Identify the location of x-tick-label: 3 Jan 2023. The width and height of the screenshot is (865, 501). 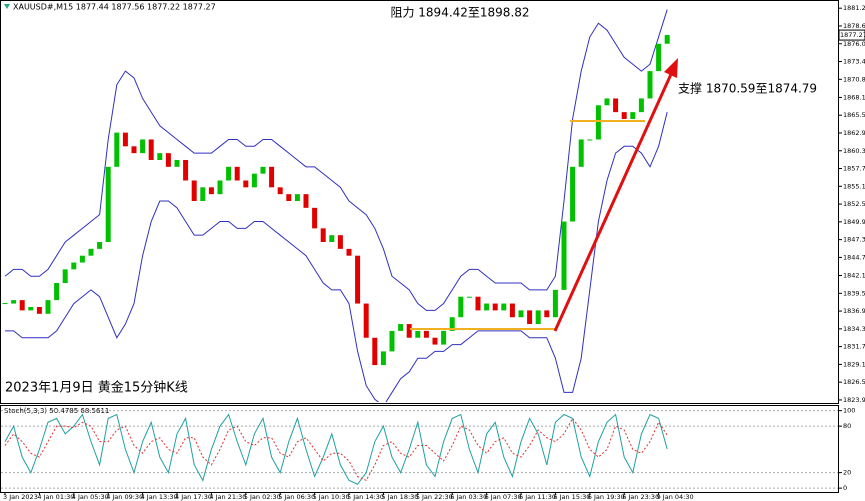
(20, 497).